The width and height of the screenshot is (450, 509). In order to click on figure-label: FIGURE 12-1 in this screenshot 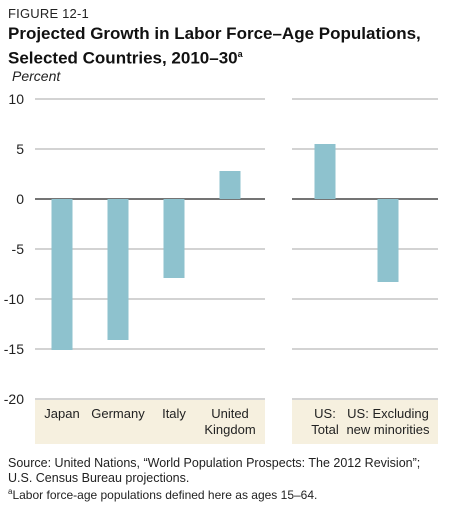, I will do `click(48, 13)`.